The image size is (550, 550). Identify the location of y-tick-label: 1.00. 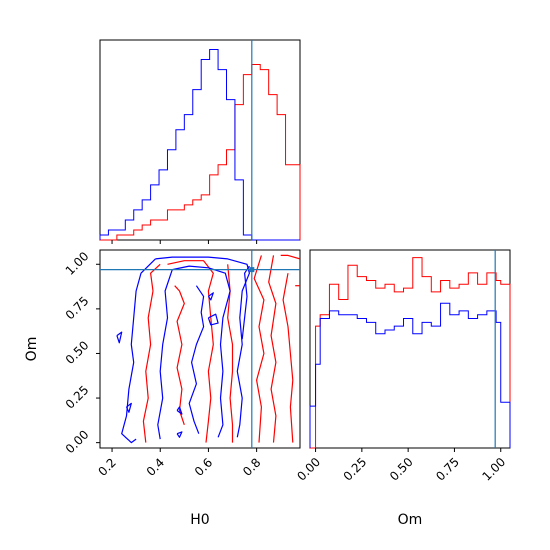
(77, 263).